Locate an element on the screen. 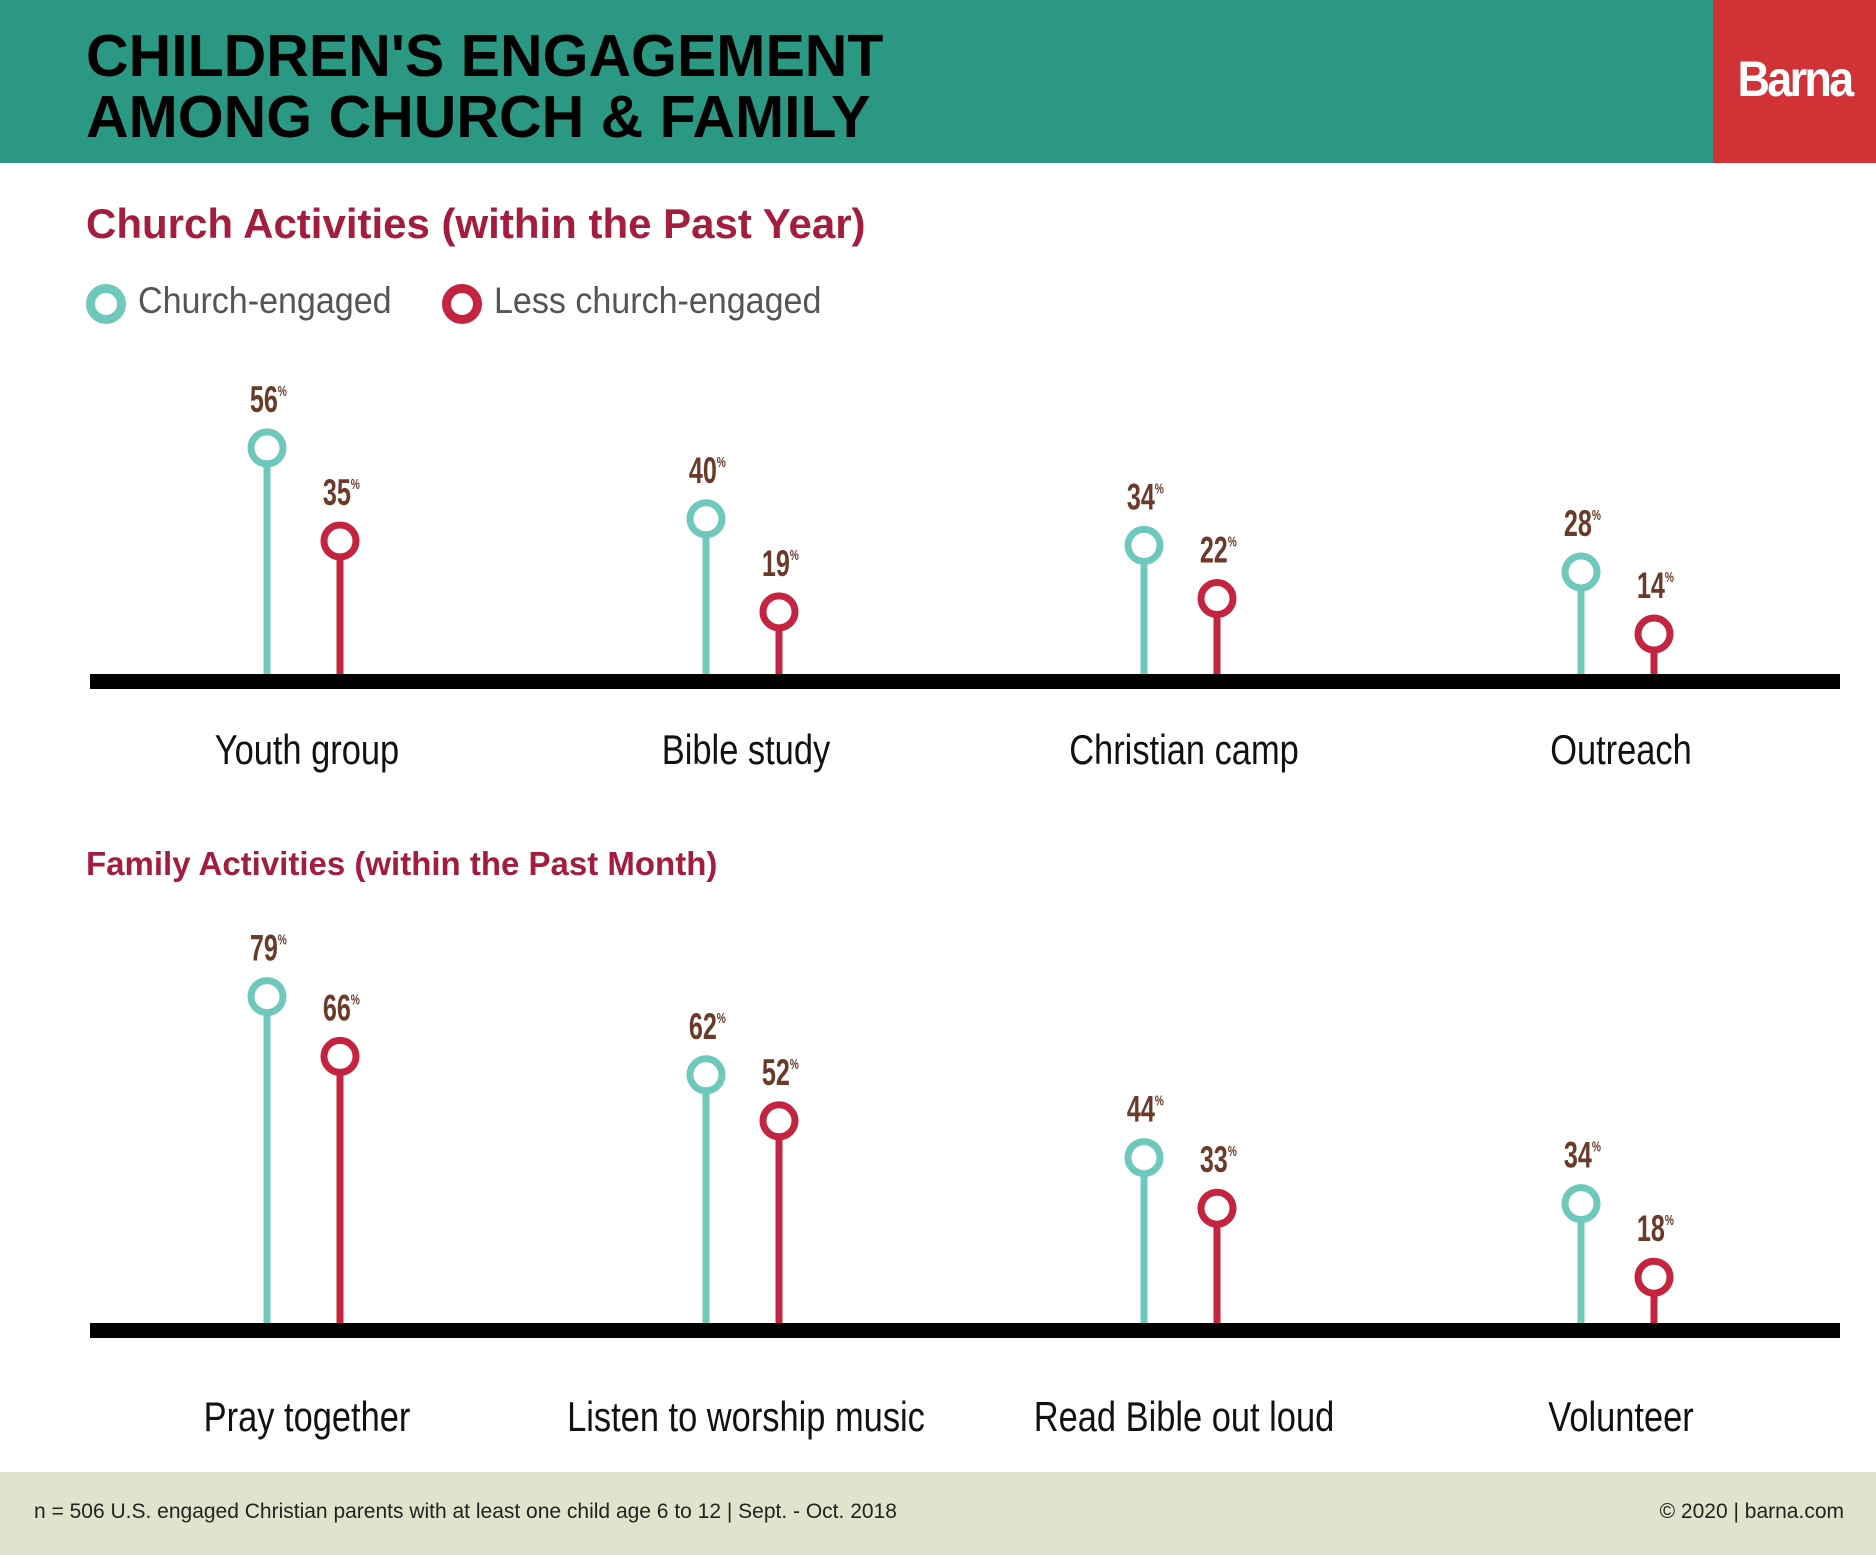 The height and width of the screenshot is (1555, 1876). barna-logo-text: Barna is located at coordinates (1795, 79).